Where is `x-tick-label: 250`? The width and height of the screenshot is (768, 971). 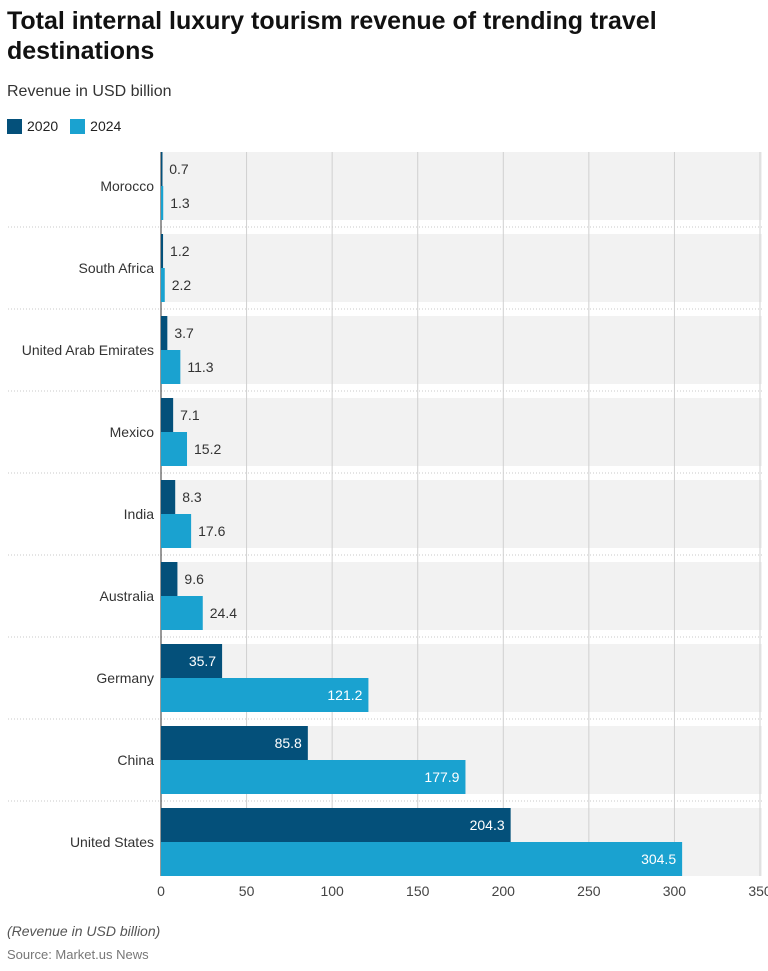 x-tick-label: 250 is located at coordinates (589, 891).